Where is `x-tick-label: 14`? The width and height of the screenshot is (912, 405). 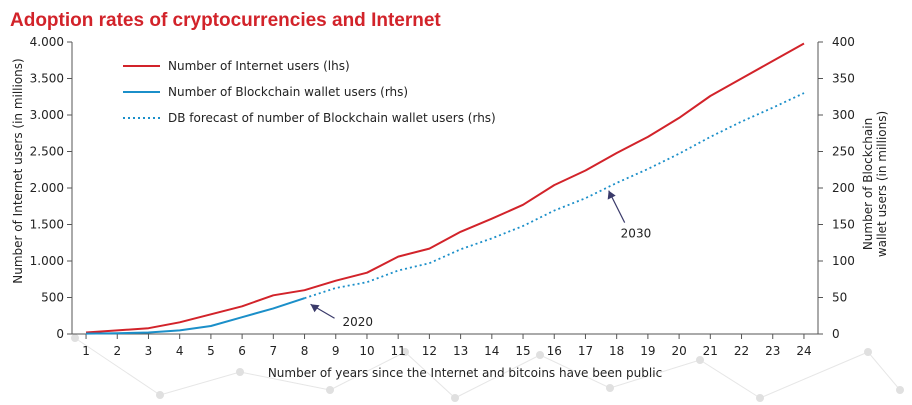 x-tick-label: 14 is located at coordinates (491, 351).